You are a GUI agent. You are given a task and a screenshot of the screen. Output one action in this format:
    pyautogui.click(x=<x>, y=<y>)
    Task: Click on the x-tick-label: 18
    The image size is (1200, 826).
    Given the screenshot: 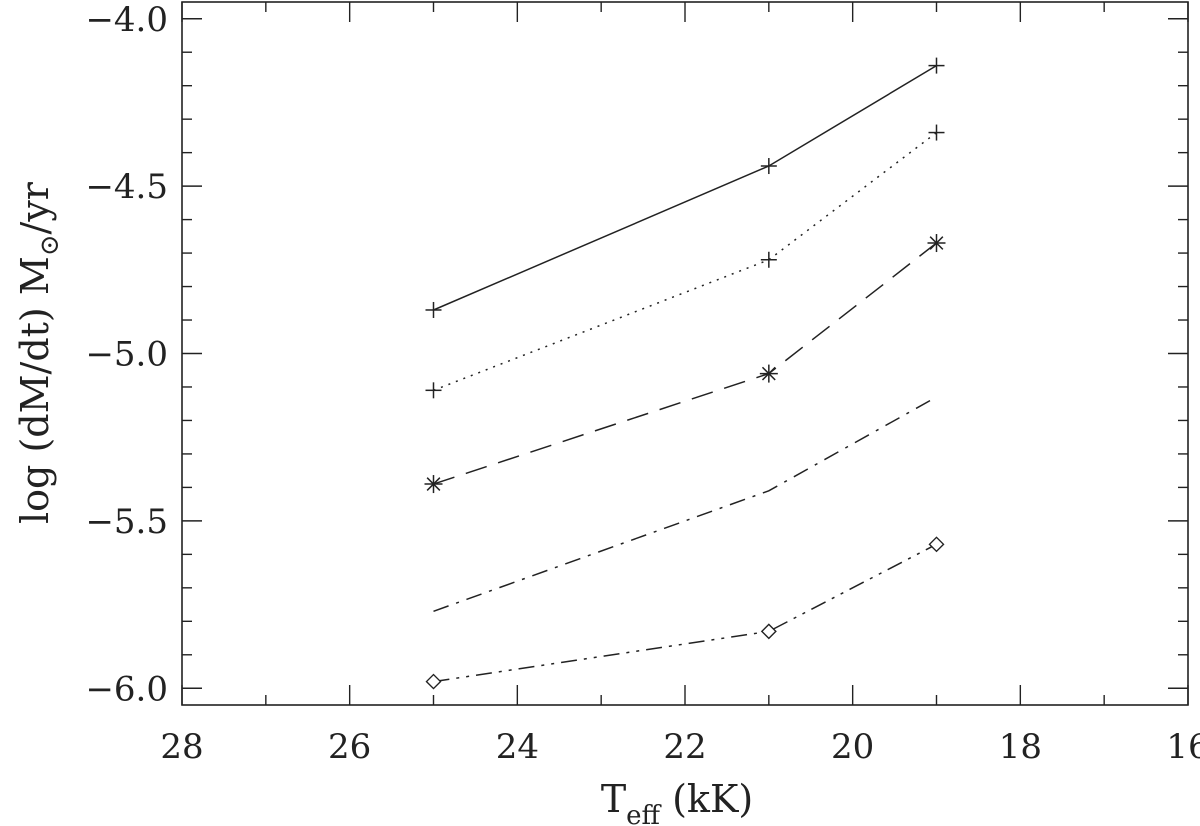 What is the action you would take?
    pyautogui.click(x=1020, y=747)
    